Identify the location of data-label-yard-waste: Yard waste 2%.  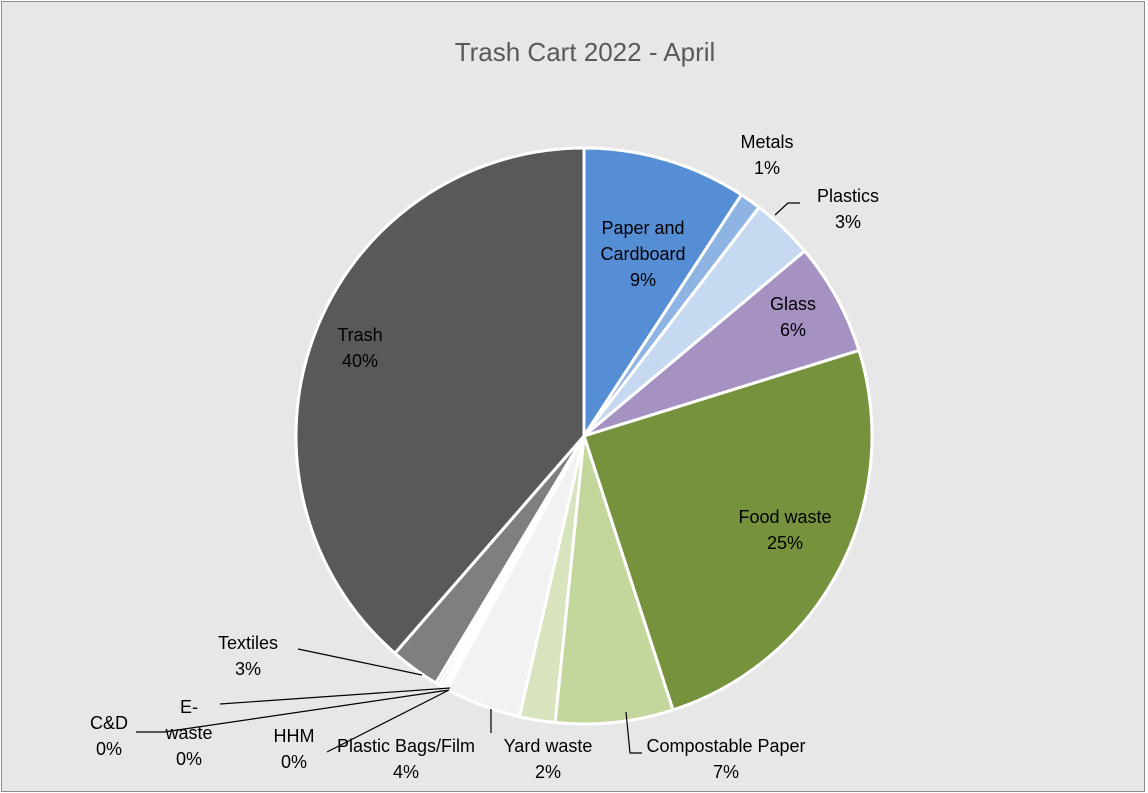
(548, 759).